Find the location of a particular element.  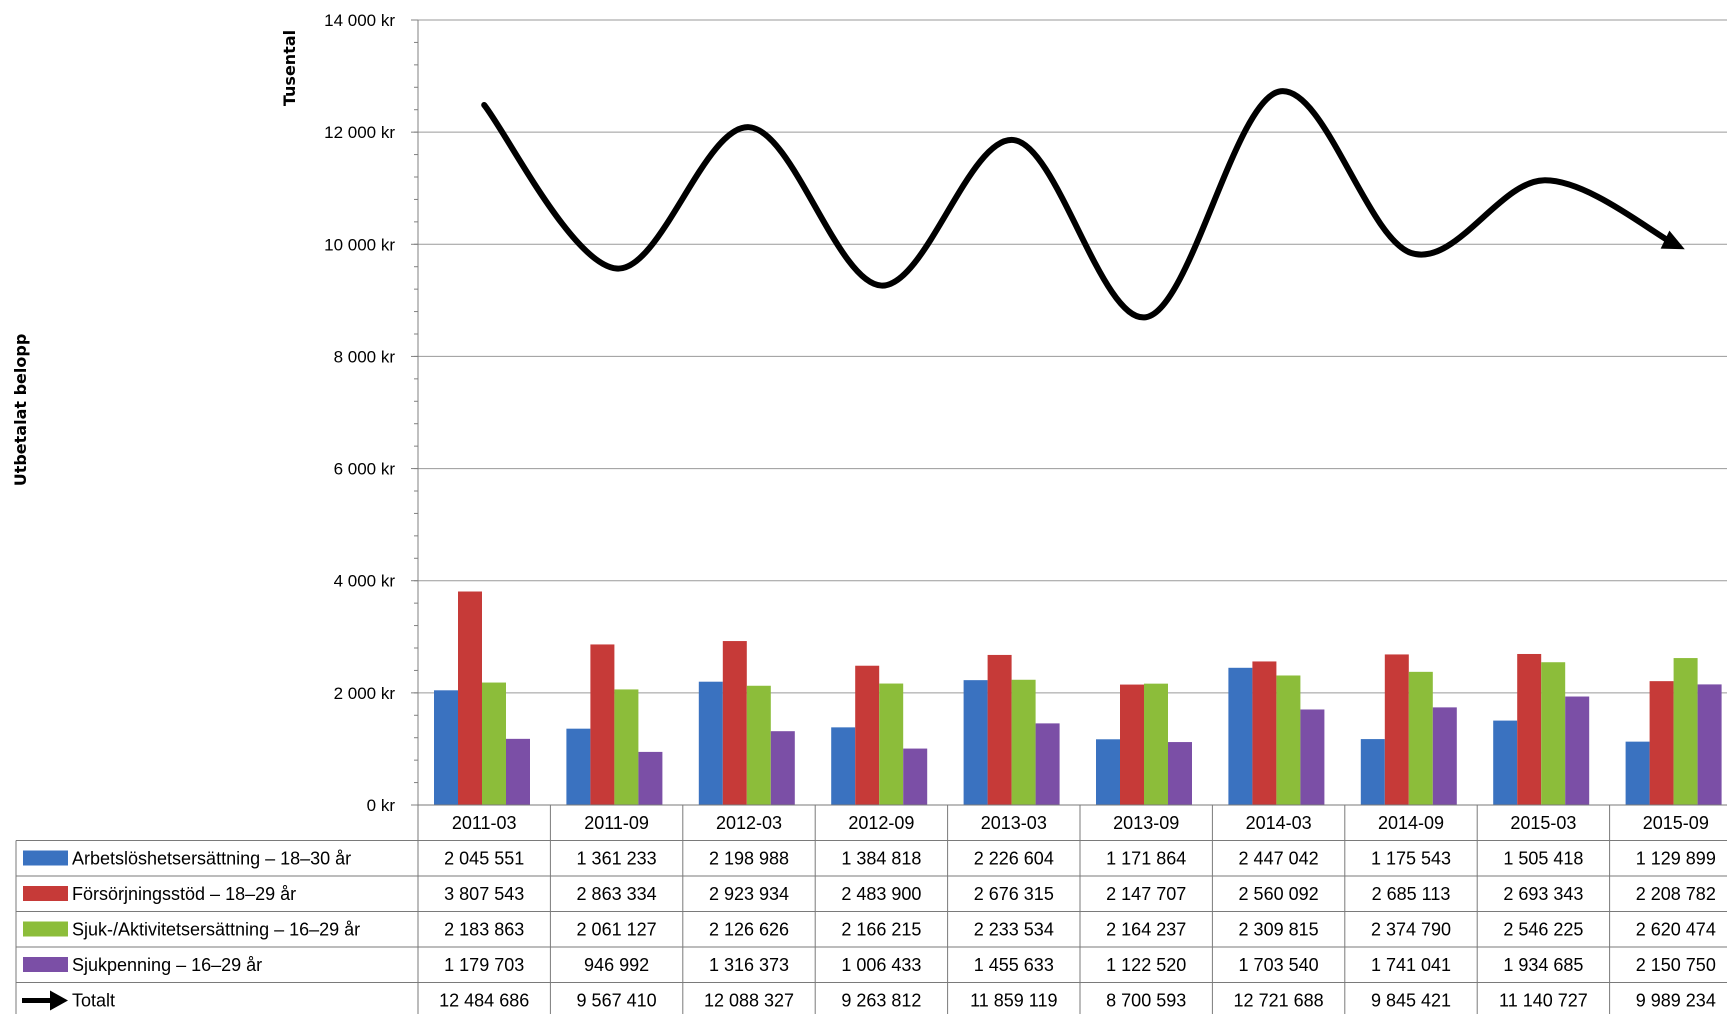

y-tick-label: 4 000 kr is located at coordinates (365, 581).